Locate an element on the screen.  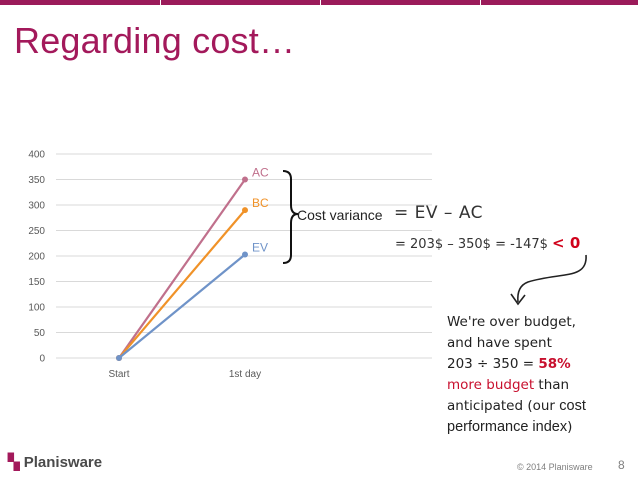
data-point-bc is located at coordinates (245, 210).